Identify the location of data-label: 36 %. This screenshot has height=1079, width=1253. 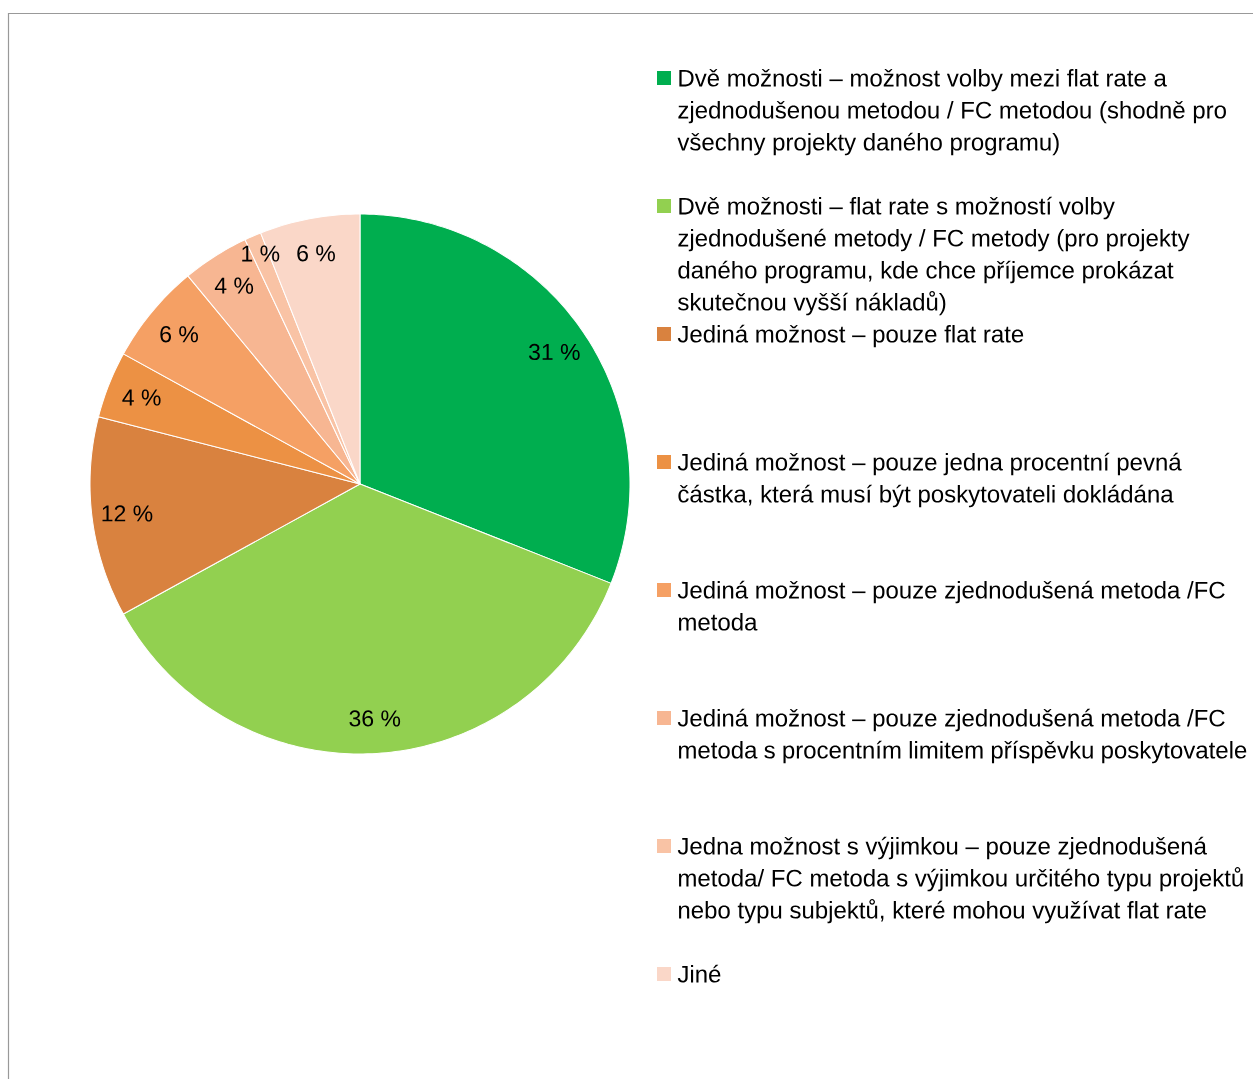
(375, 718).